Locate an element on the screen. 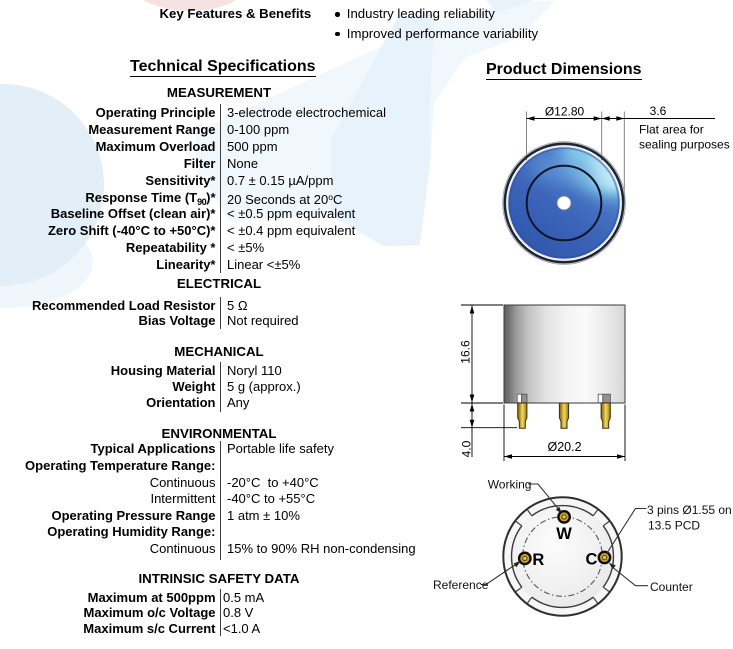 This screenshot has width=733, height=649. svg-text: 16.6 is located at coordinates (466, 352).